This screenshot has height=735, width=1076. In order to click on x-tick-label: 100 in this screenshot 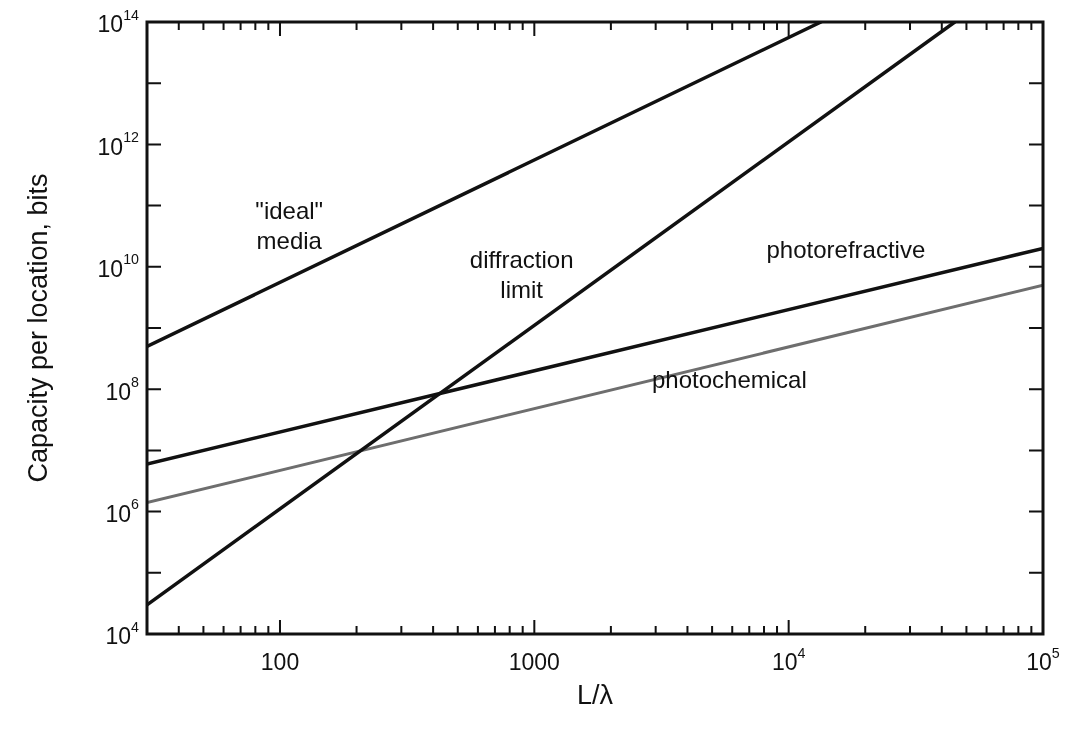, I will do `click(280, 662)`.